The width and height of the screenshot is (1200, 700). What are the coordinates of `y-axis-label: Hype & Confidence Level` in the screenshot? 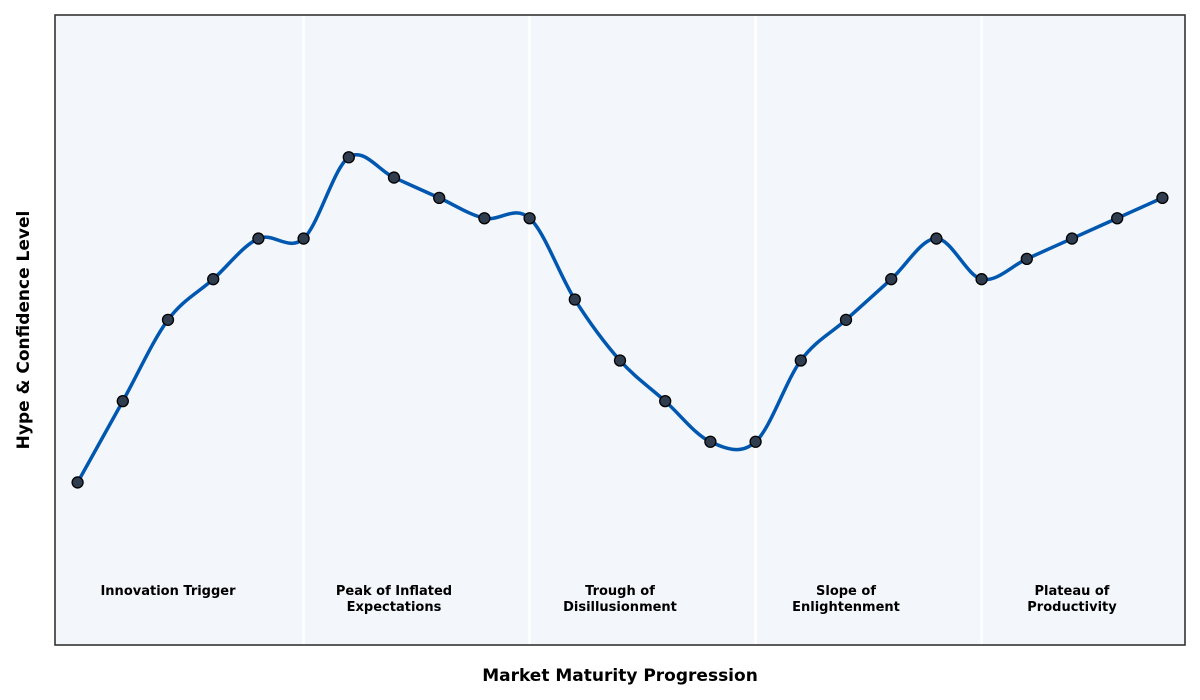 It's located at (24, 330).